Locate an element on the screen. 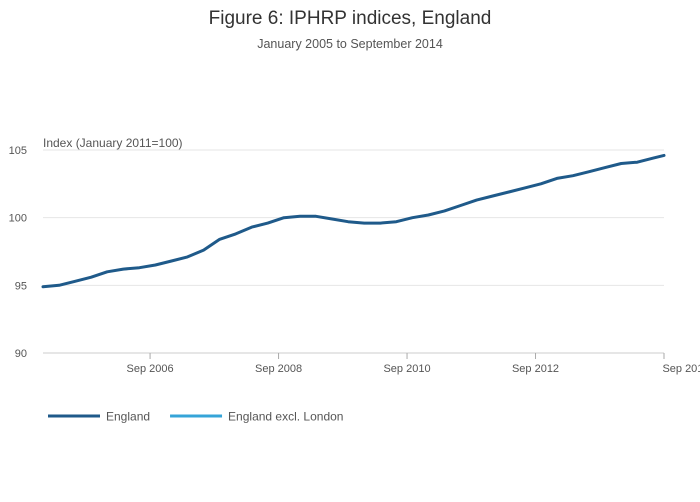 The height and width of the screenshot is (502, 700). legend: England England excl. London is located at coordinates (195, 417).